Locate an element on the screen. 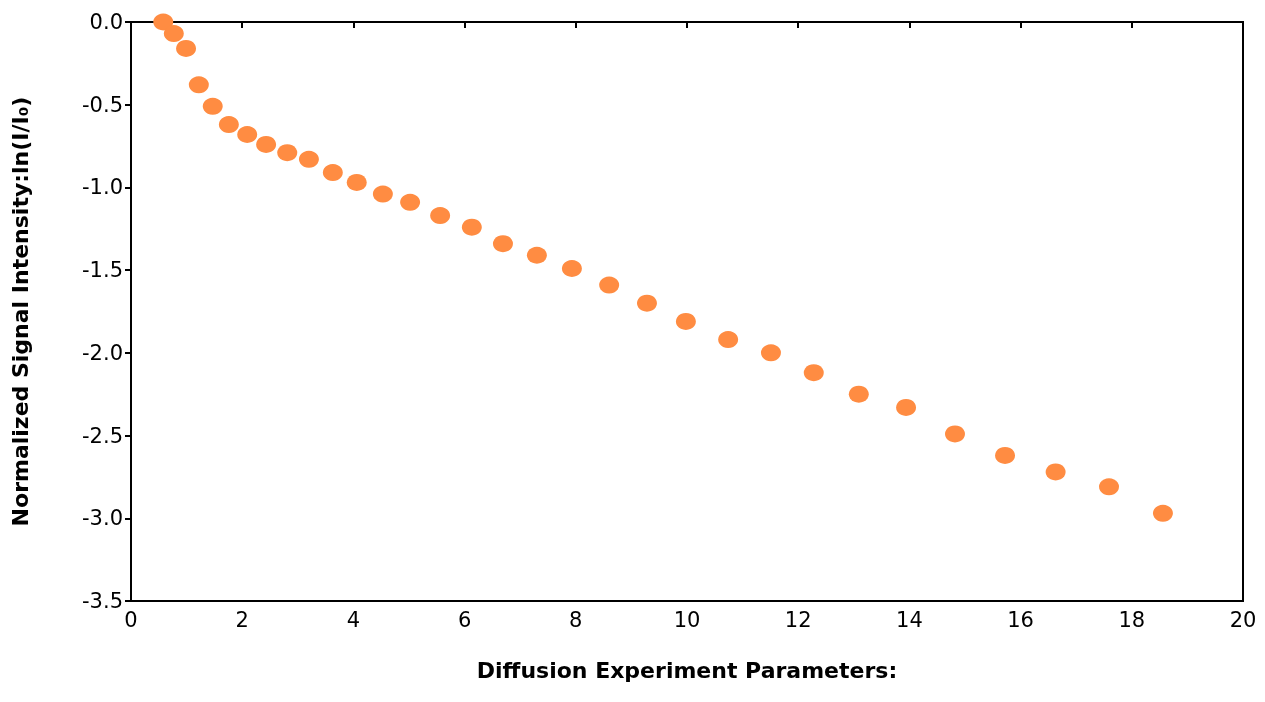  y-tick-label: 0.0 is located at coordinates (106, 22).